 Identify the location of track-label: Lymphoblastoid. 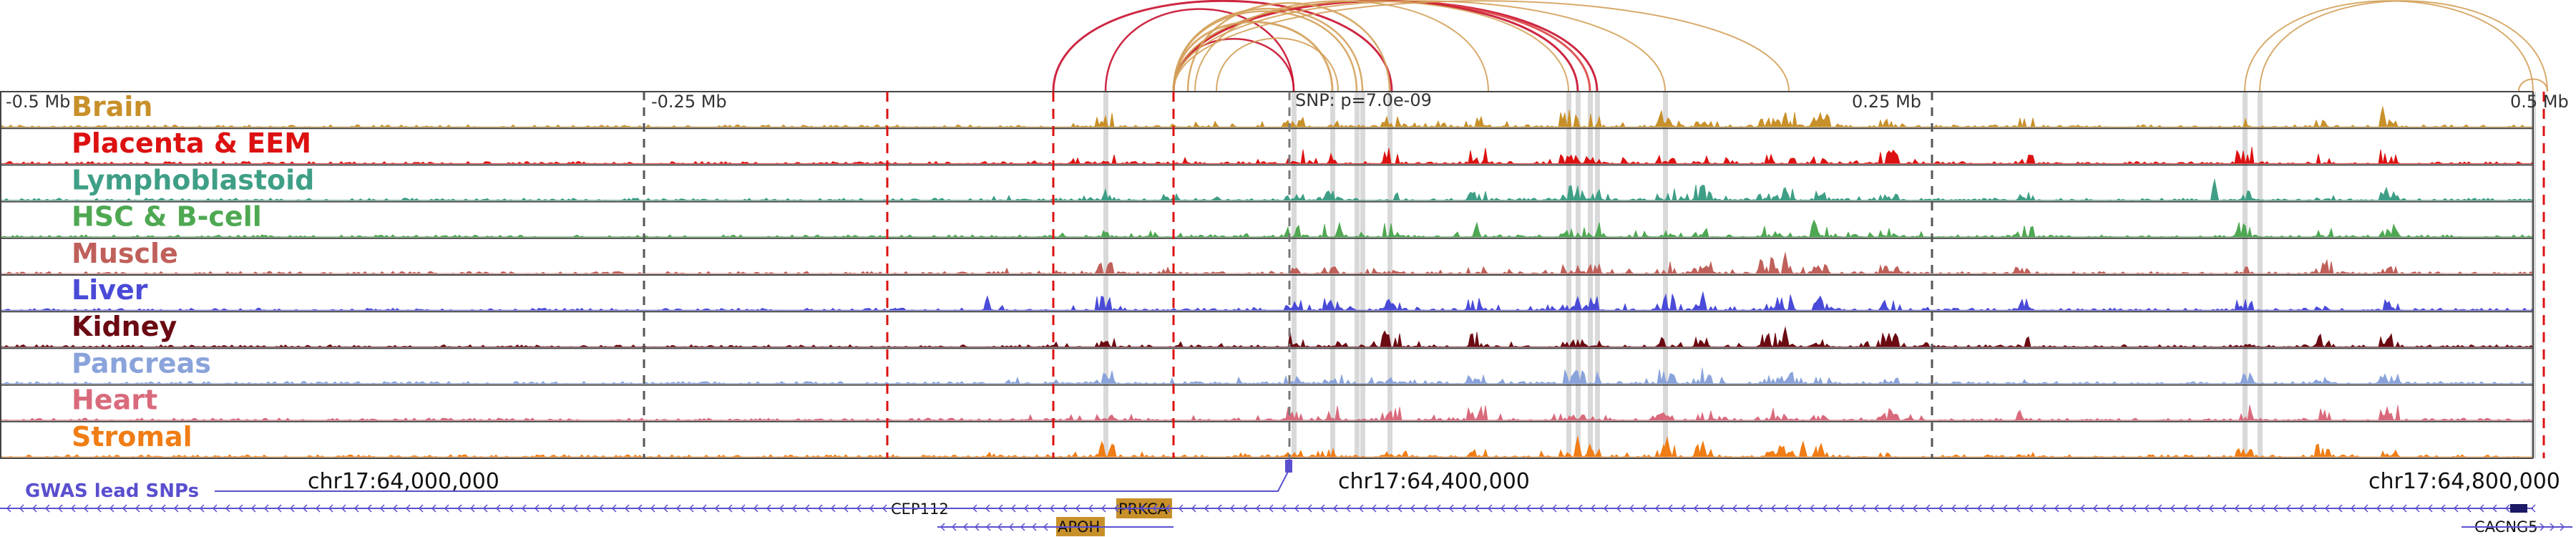
(193, 179).